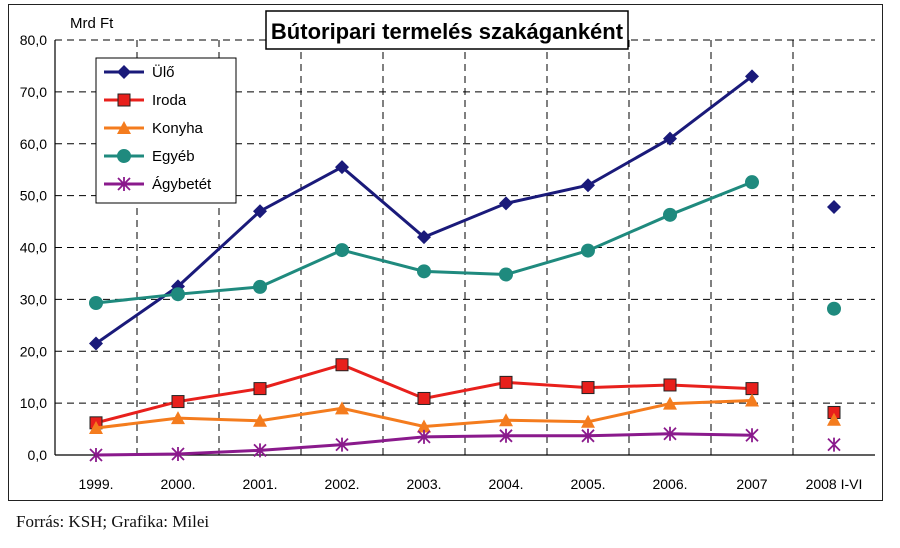 The height and width of the screenshot is (548, 900). Describe the element at coordinates (259, 484) in the screenshot. I see `x-tick-label: 2001.` at that location.